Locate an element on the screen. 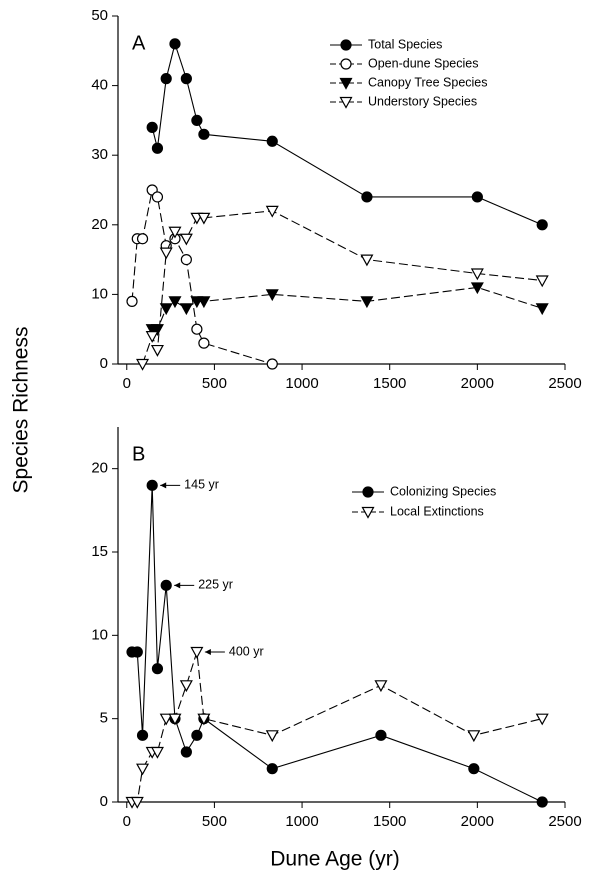  annotation: 145 yr is located at coordinates (201, 485).